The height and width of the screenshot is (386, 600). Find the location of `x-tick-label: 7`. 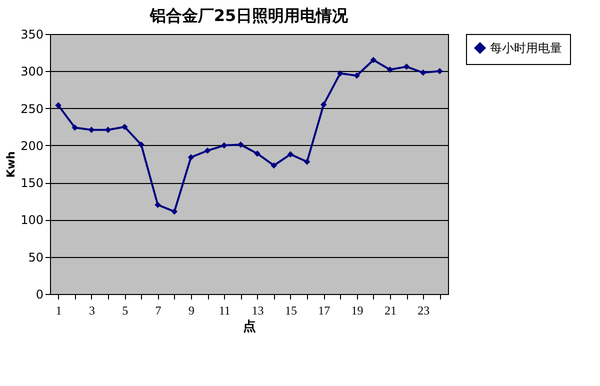

x-tick-label: 7 is located at coordinates (158, 311).